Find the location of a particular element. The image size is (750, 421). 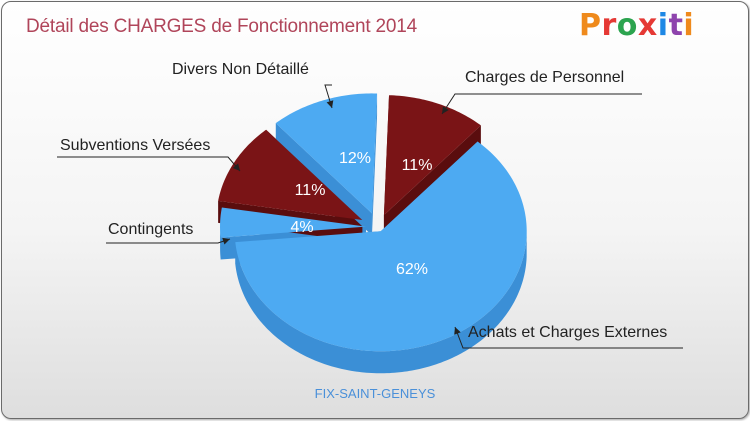

logo-letter: P is located at coordinates (590, 25).